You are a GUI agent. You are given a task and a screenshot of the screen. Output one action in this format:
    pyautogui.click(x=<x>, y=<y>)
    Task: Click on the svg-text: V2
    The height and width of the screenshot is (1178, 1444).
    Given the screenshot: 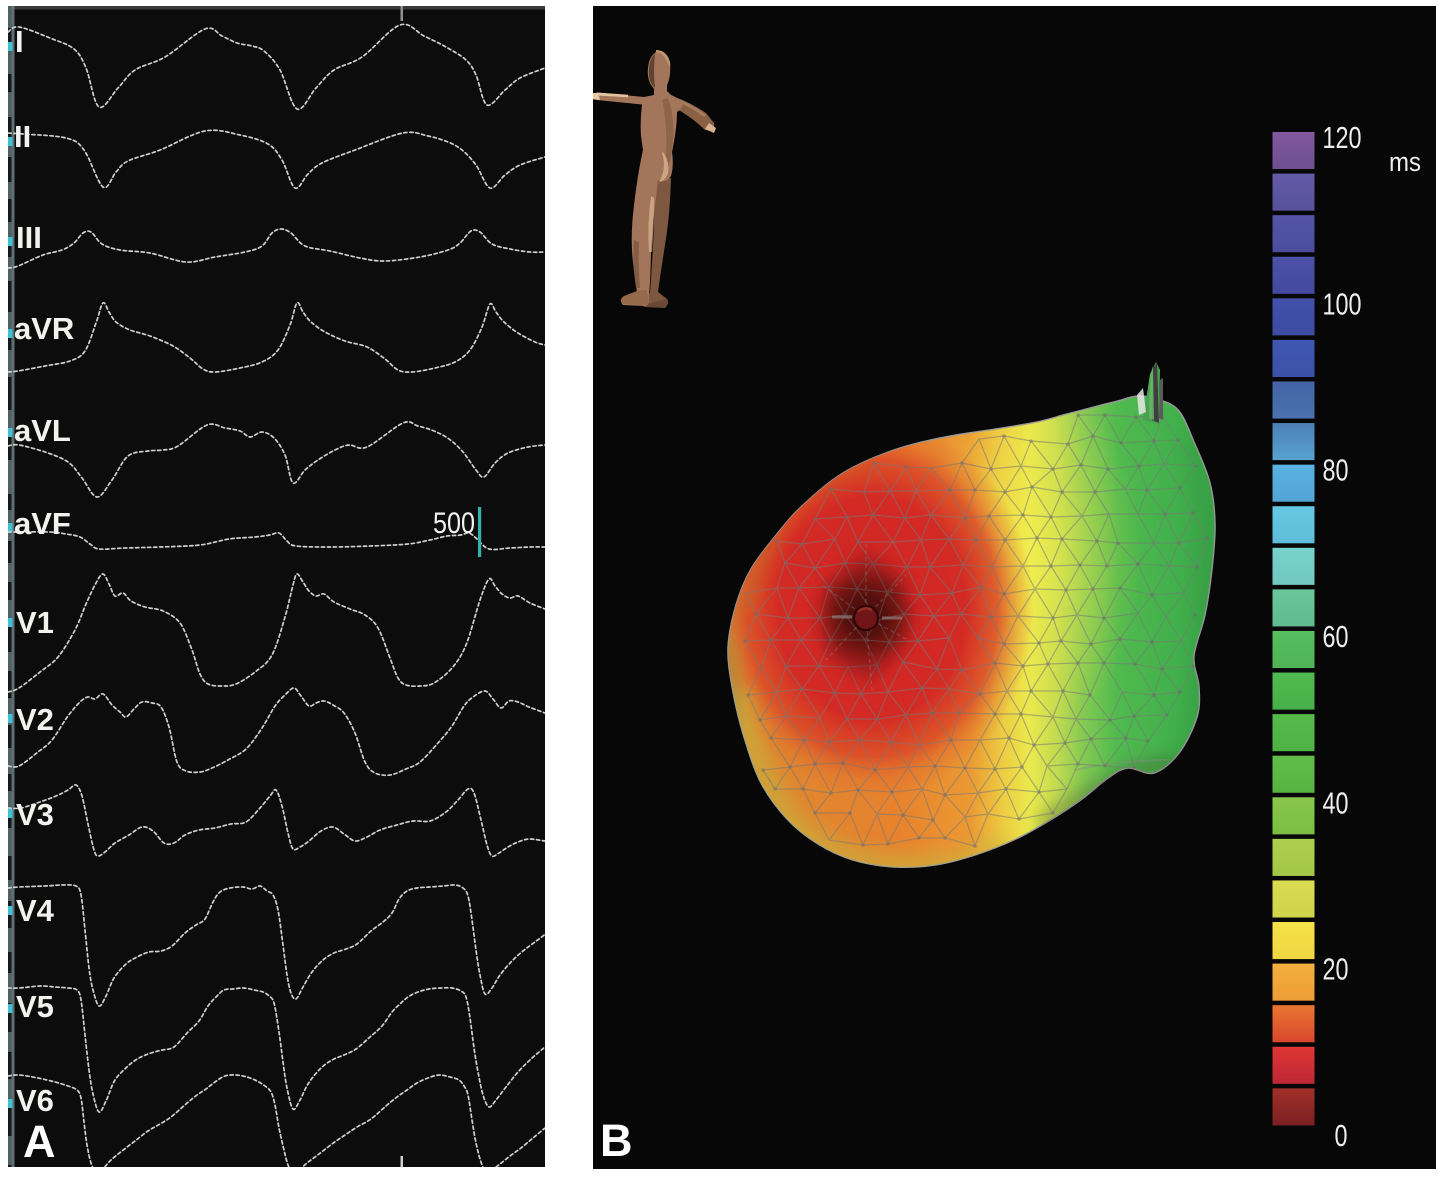 What is the action you would take?
    pyautogui.click(x=35, y=719)
    